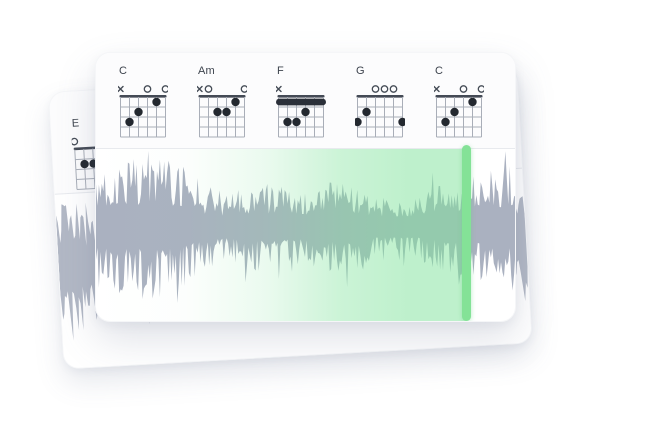 The height and width of the screenshot is (448, 663). I want to click on chord-name: F, so click(280, 71).